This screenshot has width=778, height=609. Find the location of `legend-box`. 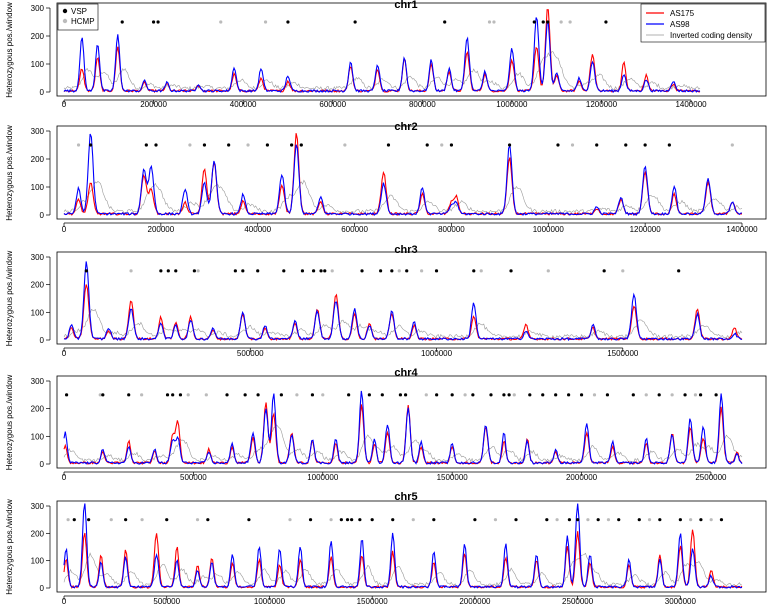

legend-box is located at coordinates (703, 23).